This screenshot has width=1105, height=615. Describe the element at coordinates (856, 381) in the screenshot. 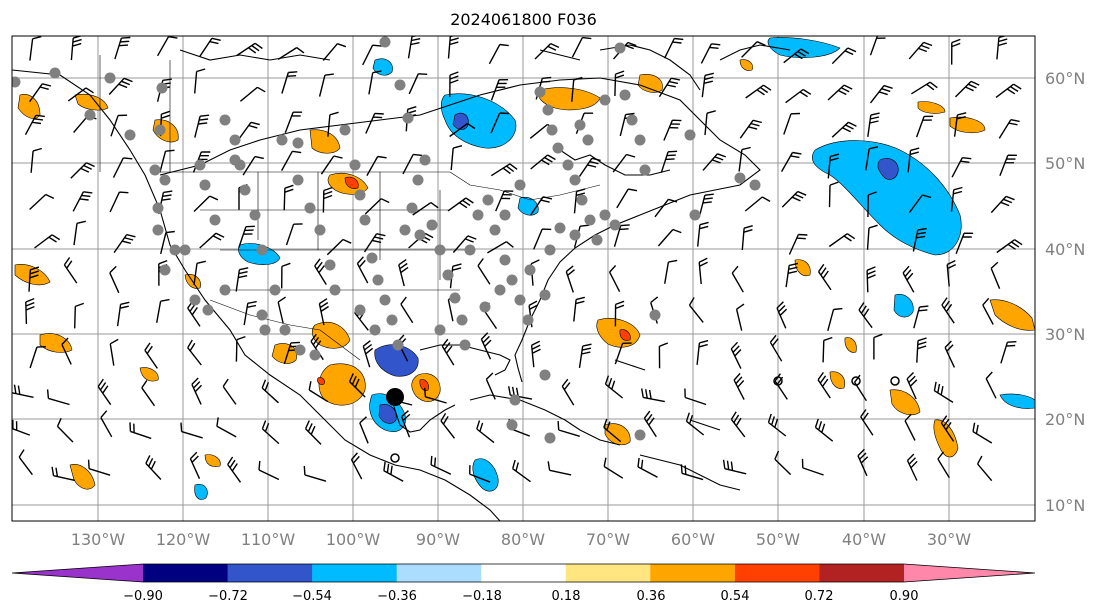

I see `low-marker` at that location.